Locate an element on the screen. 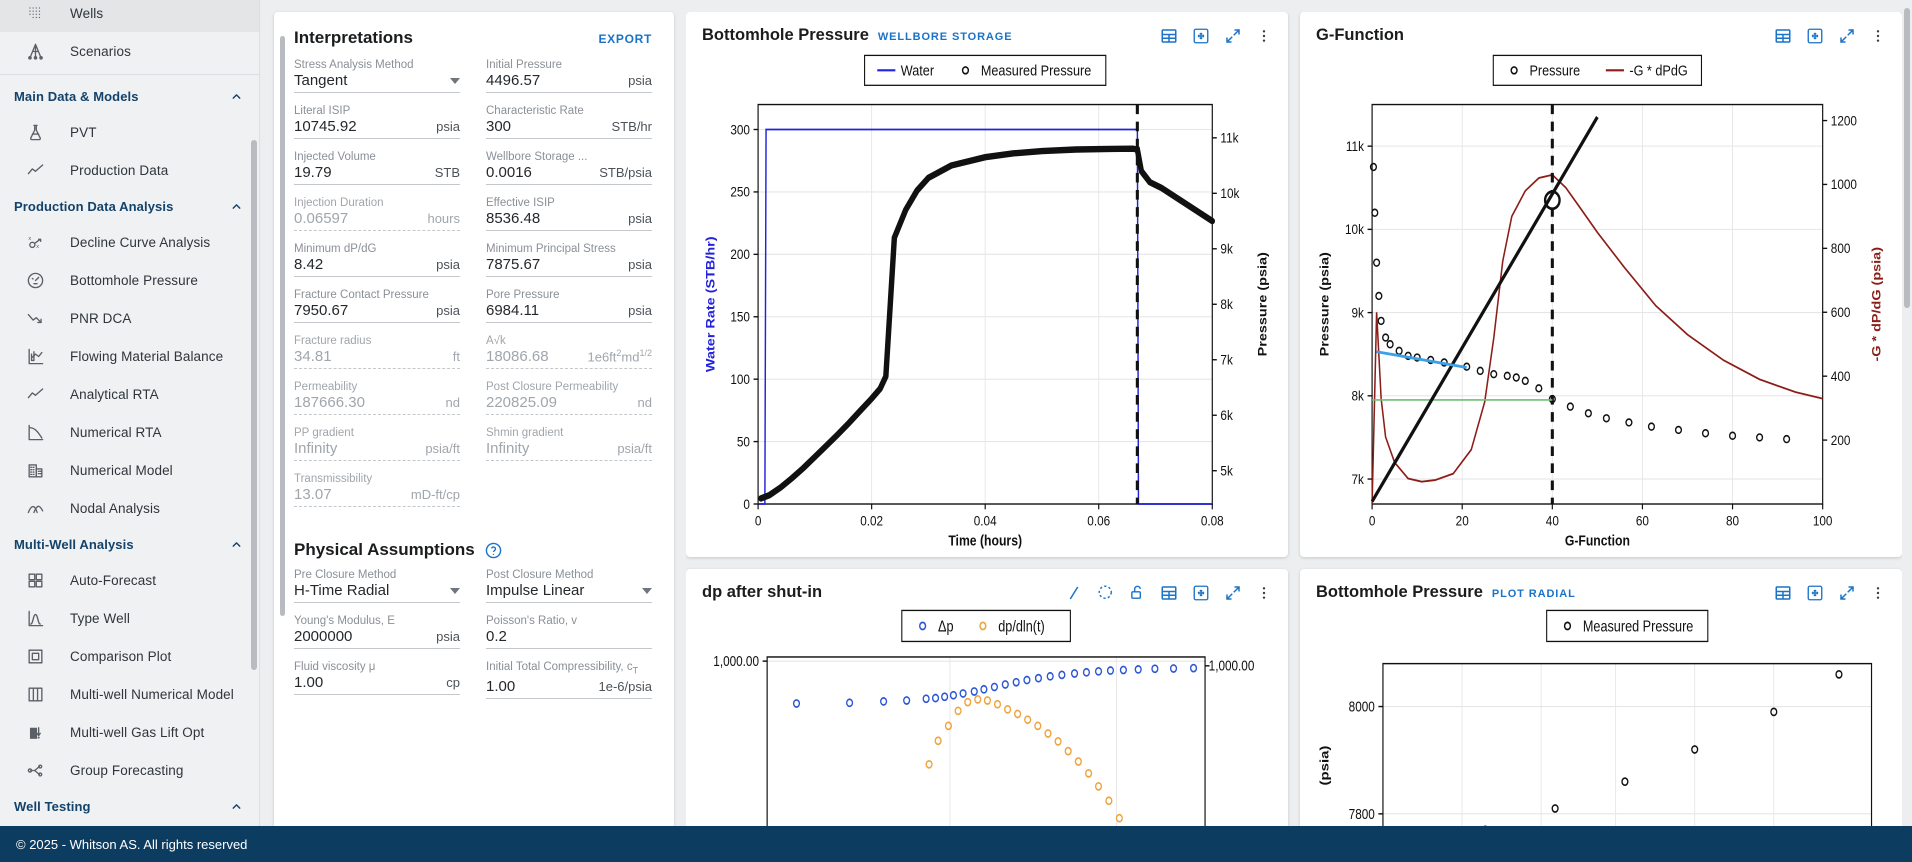 The image size is (1912, 862). sidebar-item-type-well: Type Well is located at coordinates (129, 618).